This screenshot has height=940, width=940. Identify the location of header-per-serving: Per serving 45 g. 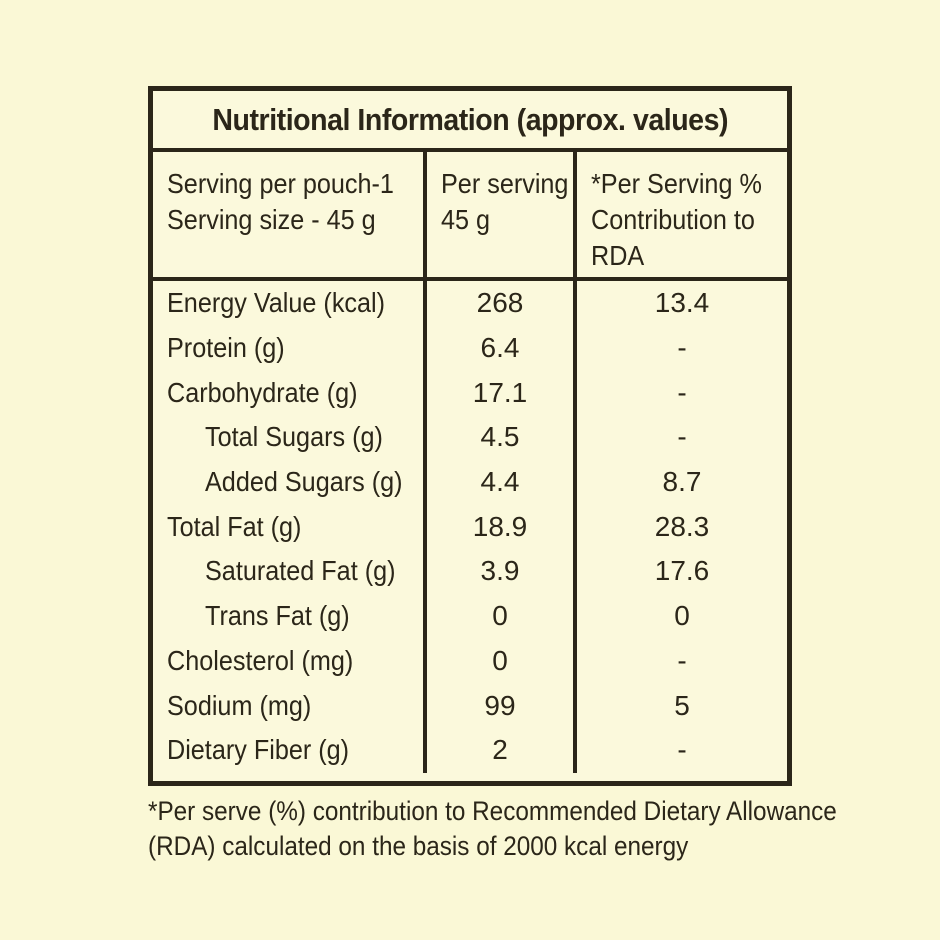
(502, 214).